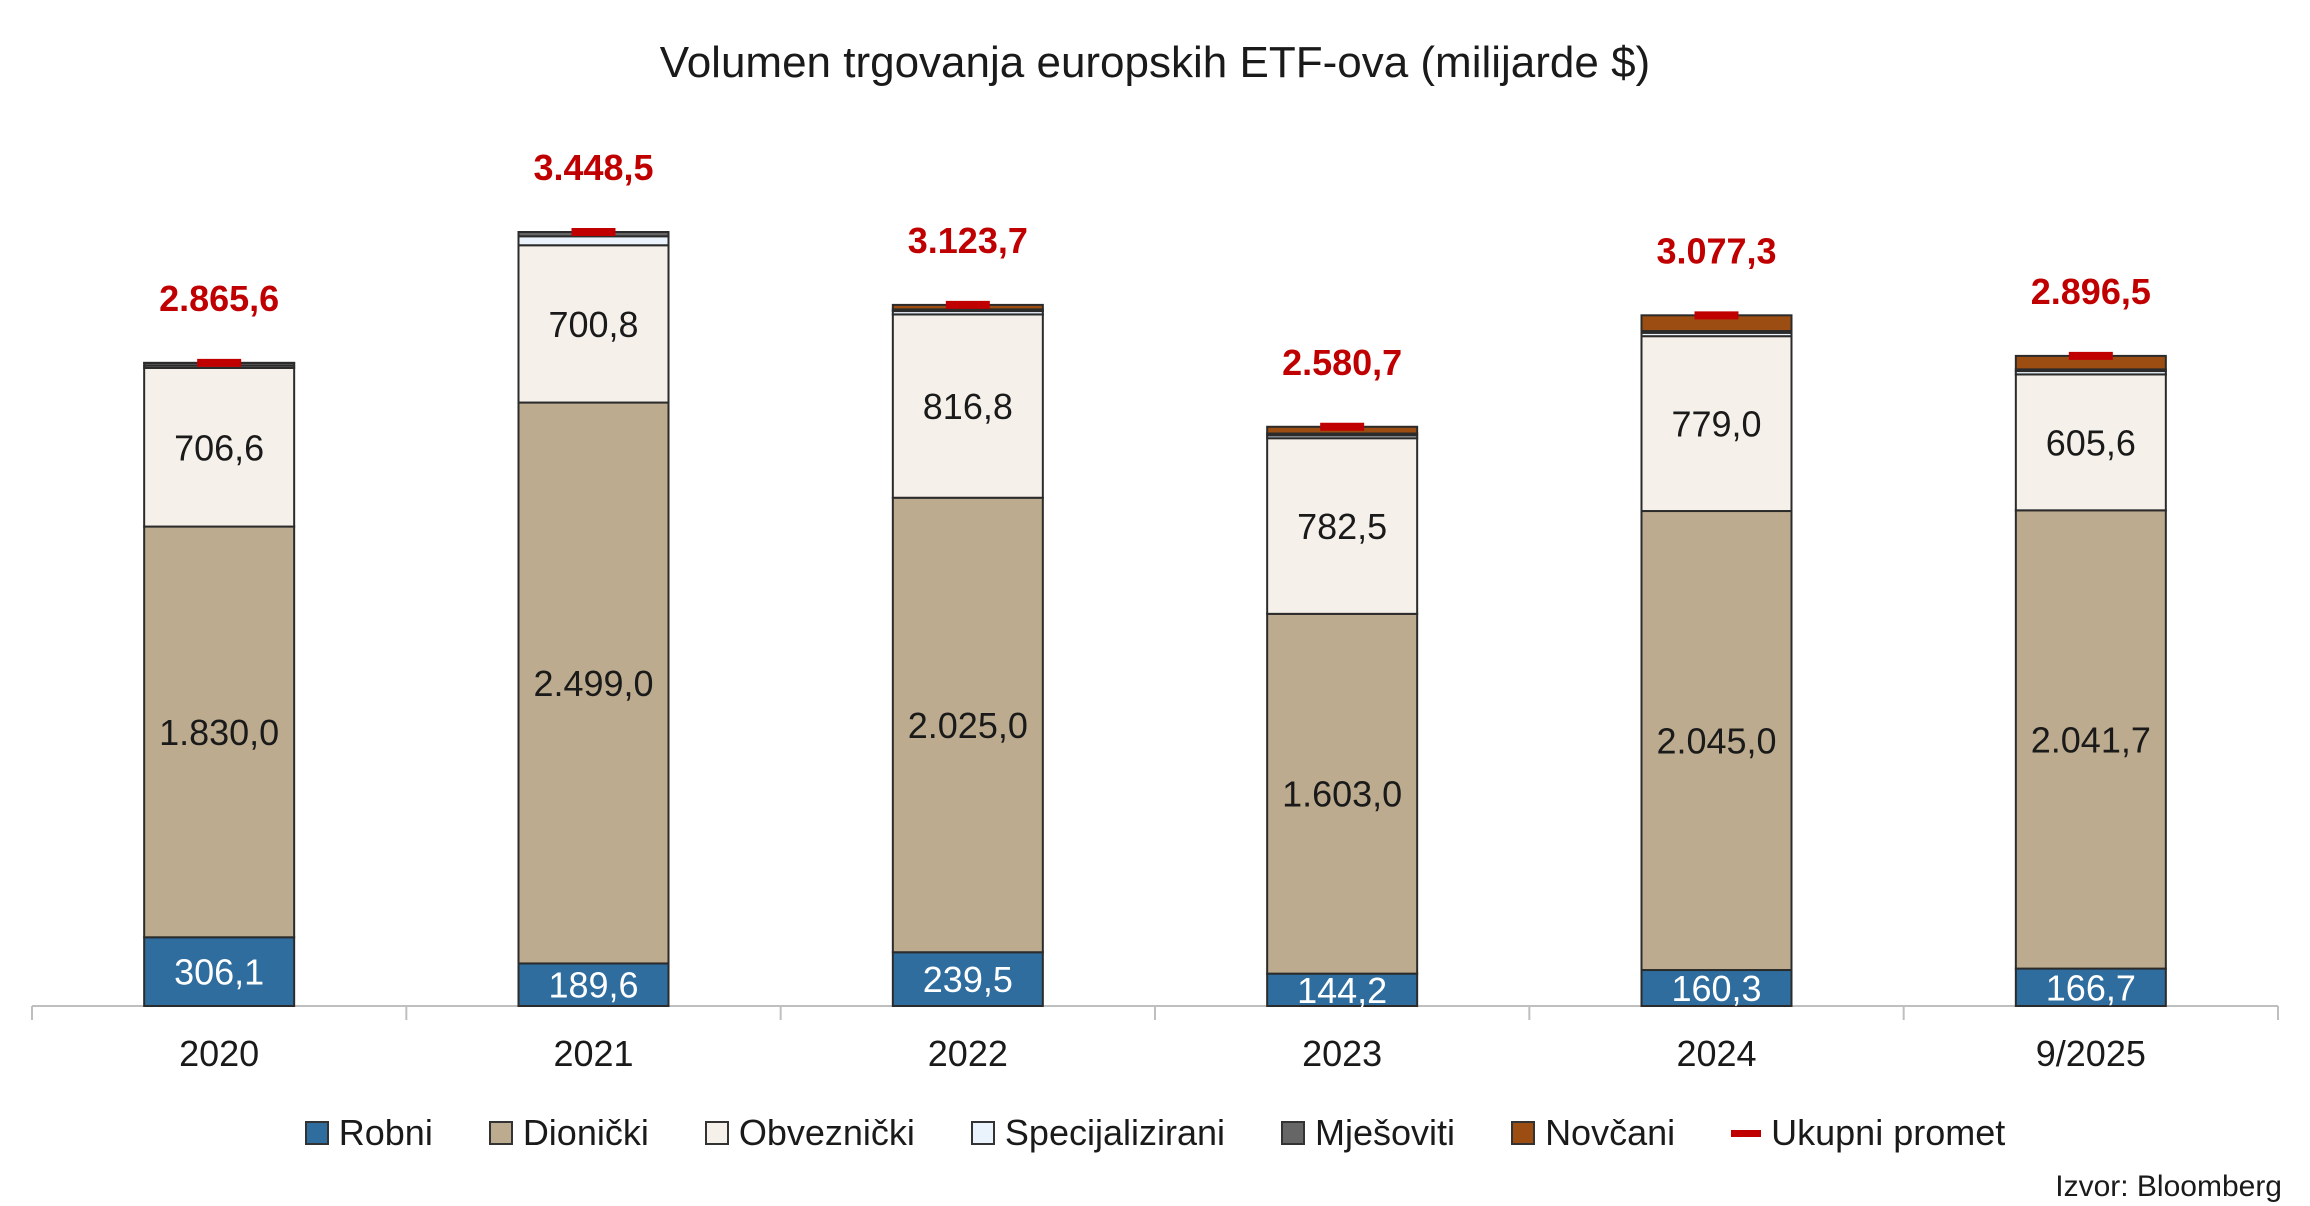  I want to click on x-tick-label-2021: 2021, so click(593, 1053).